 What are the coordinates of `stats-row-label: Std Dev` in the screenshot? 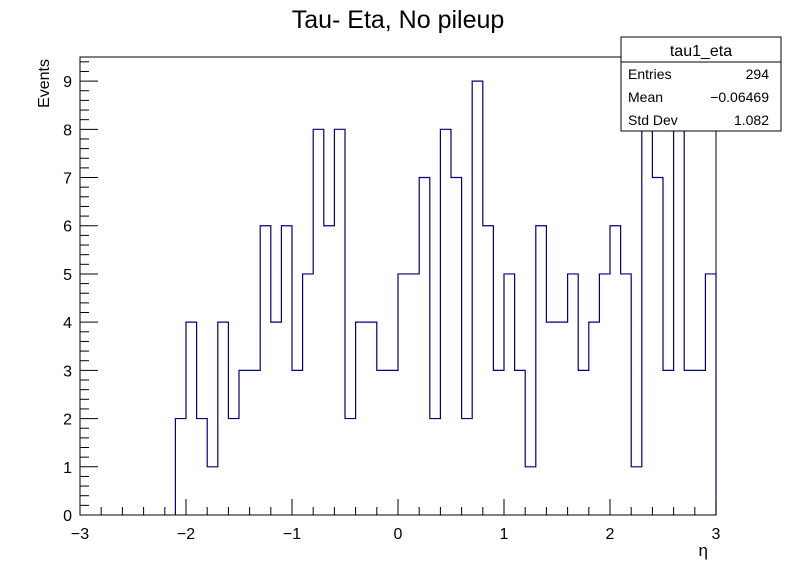 It's located at (653, 120).